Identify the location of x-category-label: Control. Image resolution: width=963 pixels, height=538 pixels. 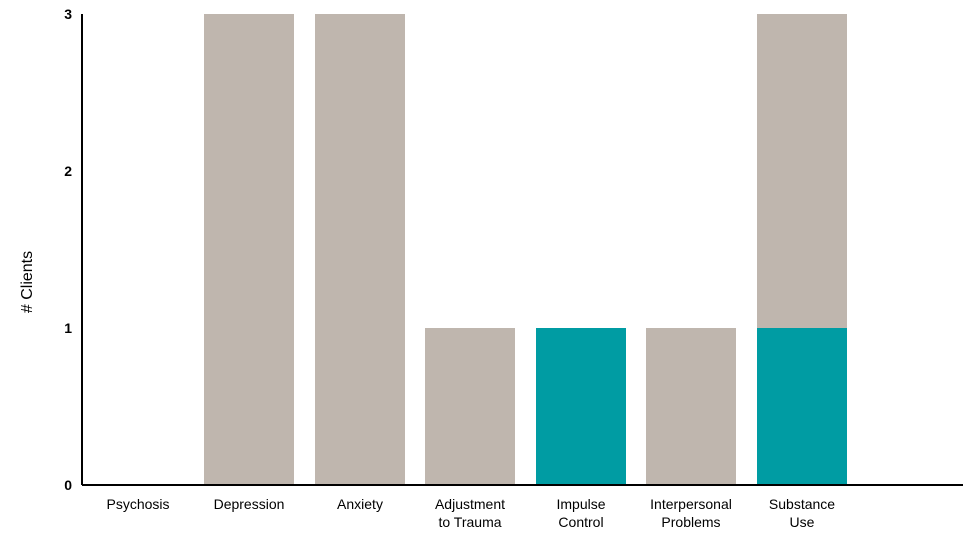
(580, 522).